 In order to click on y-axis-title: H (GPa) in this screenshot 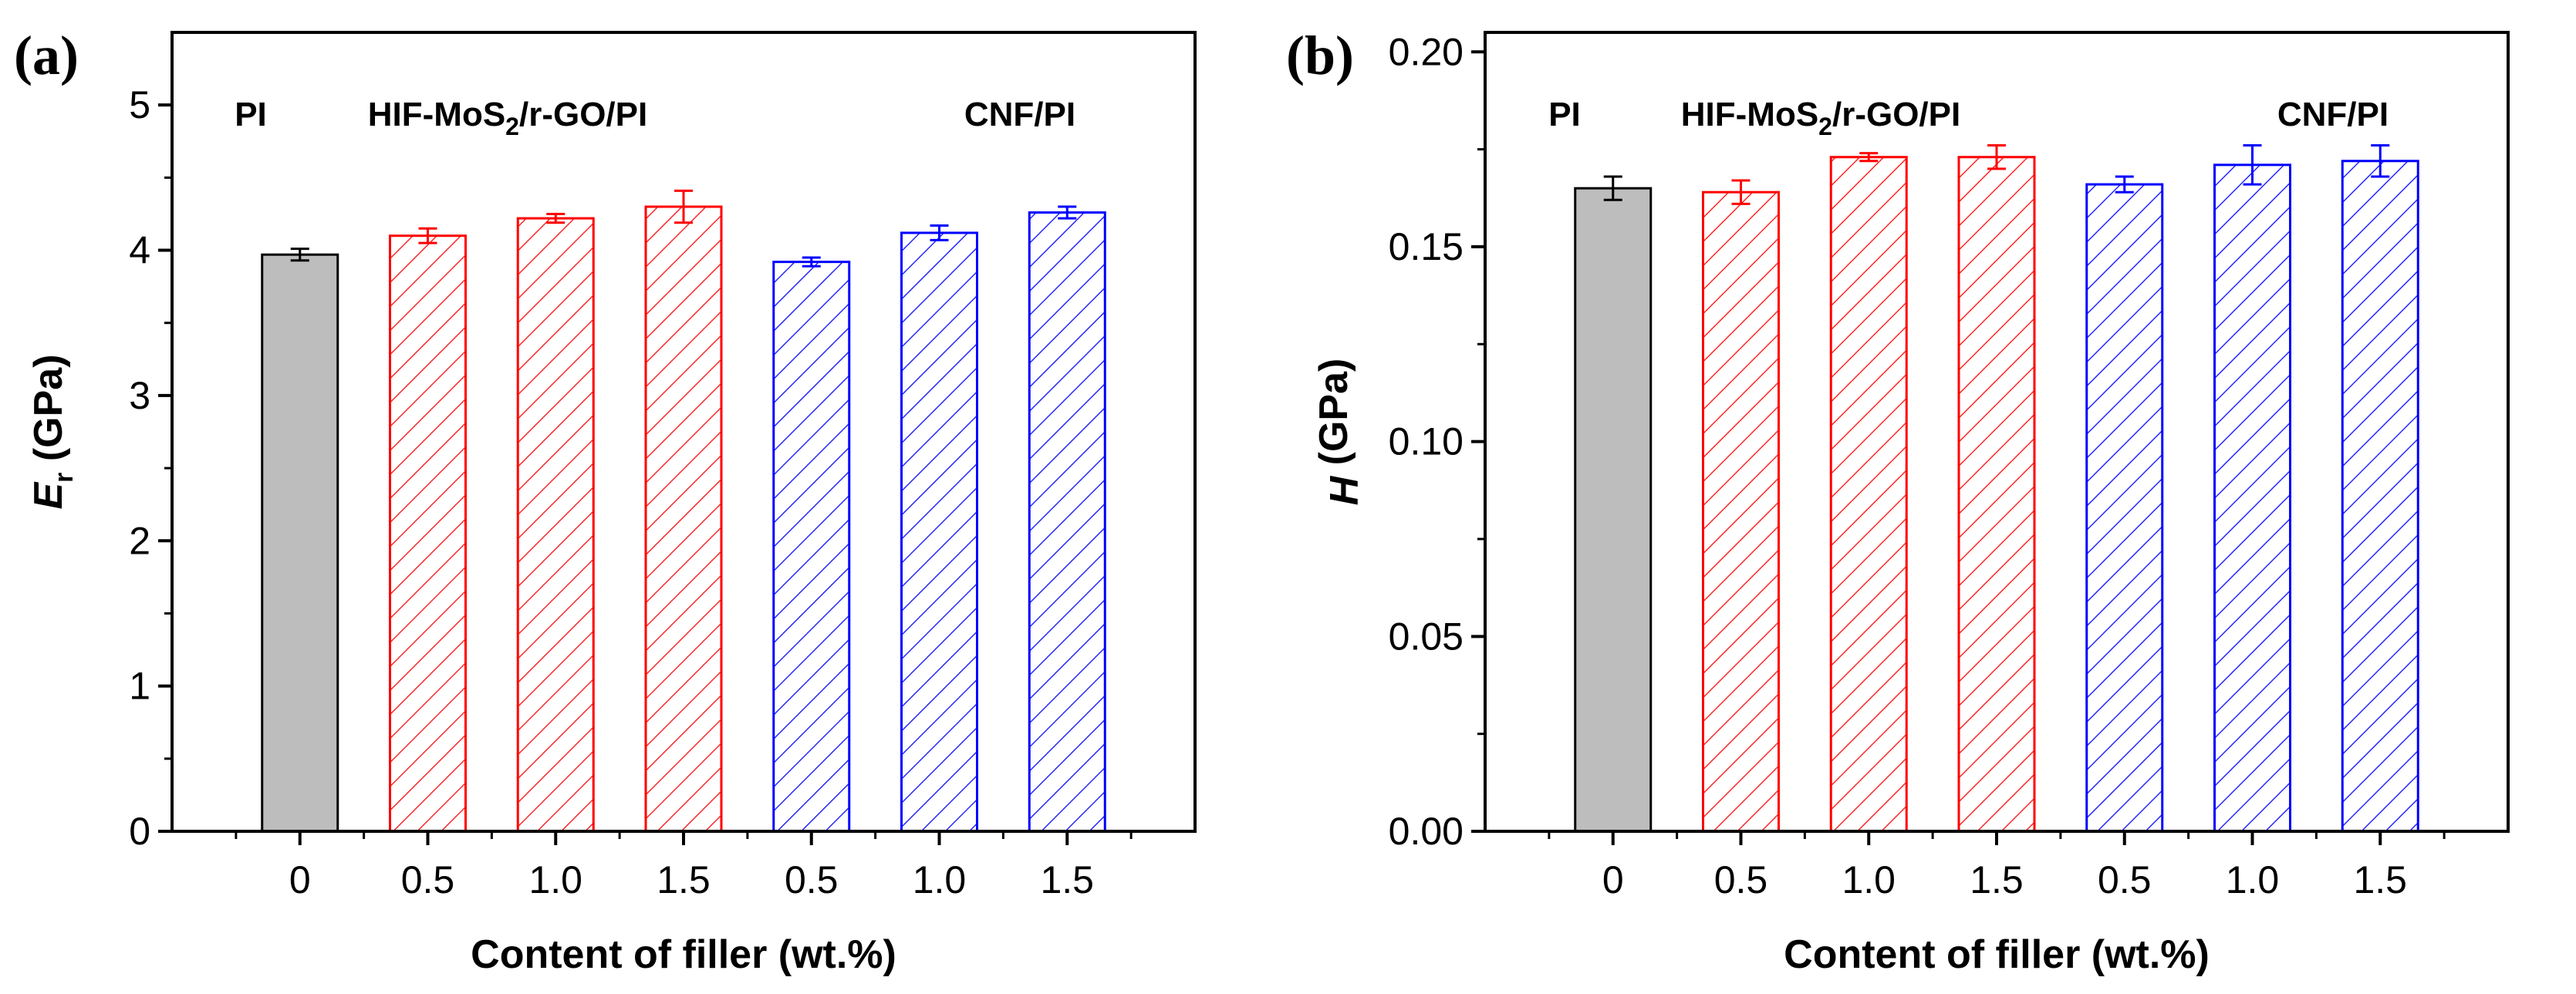, I will do `click(1339, 432)`.